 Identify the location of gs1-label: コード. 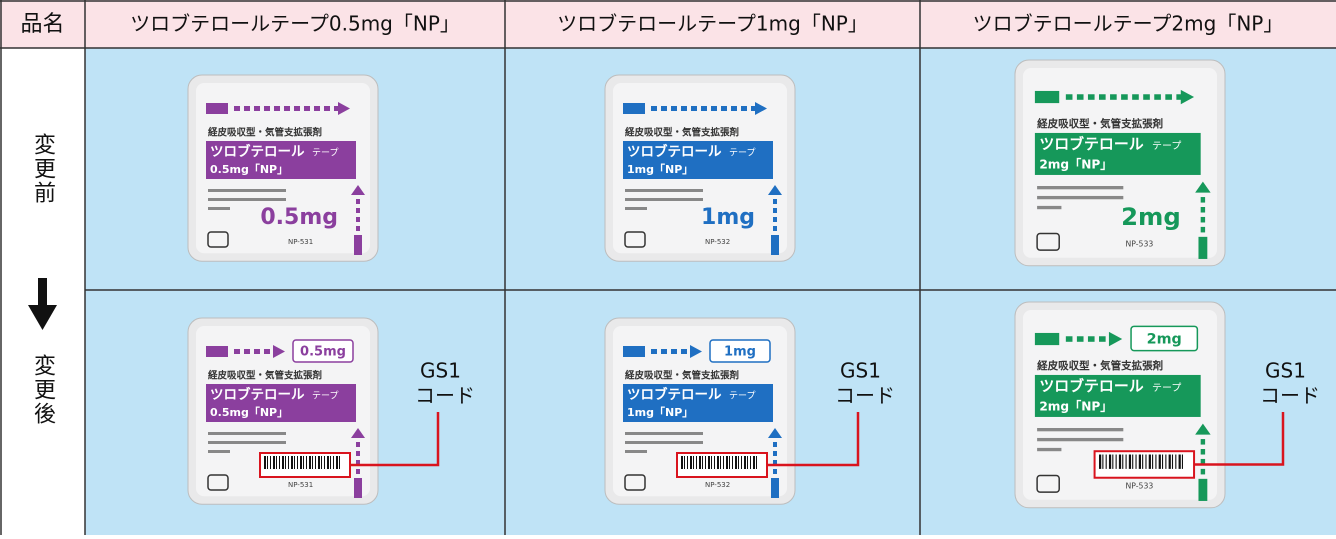
(1290, 396).